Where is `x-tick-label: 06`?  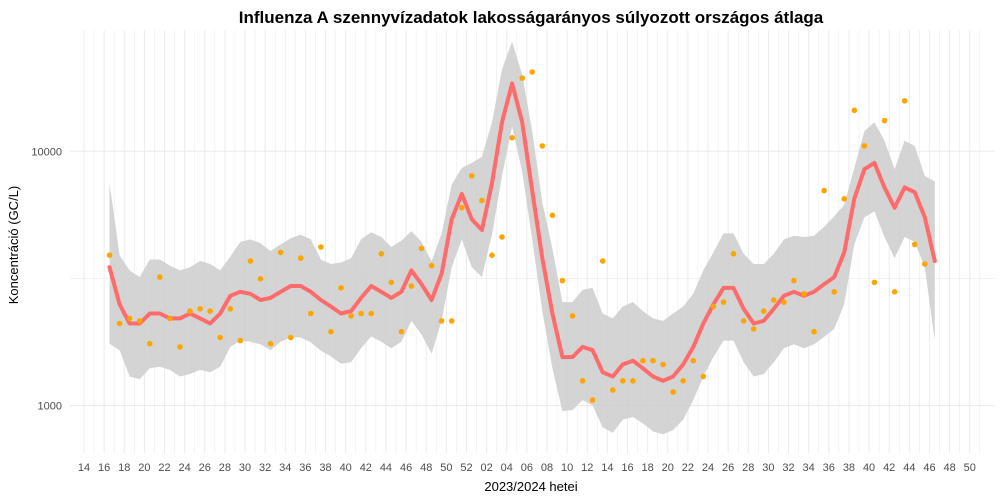 x-tick-label: 06 is located at coordinates (527, 468).